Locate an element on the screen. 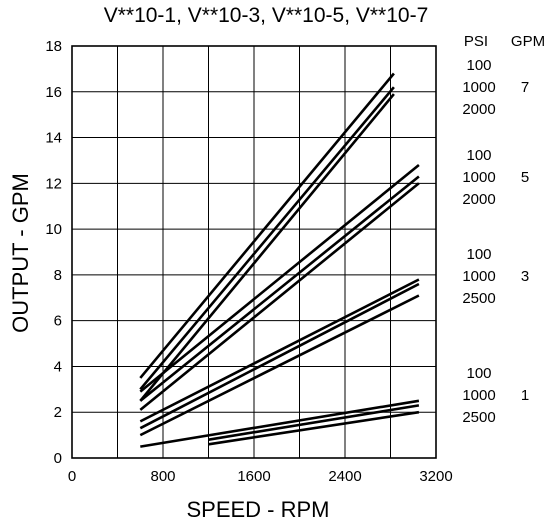 This screenshot has height=525, width=550. series-line-1gpm-100psi is located at coordinates (280, 423).